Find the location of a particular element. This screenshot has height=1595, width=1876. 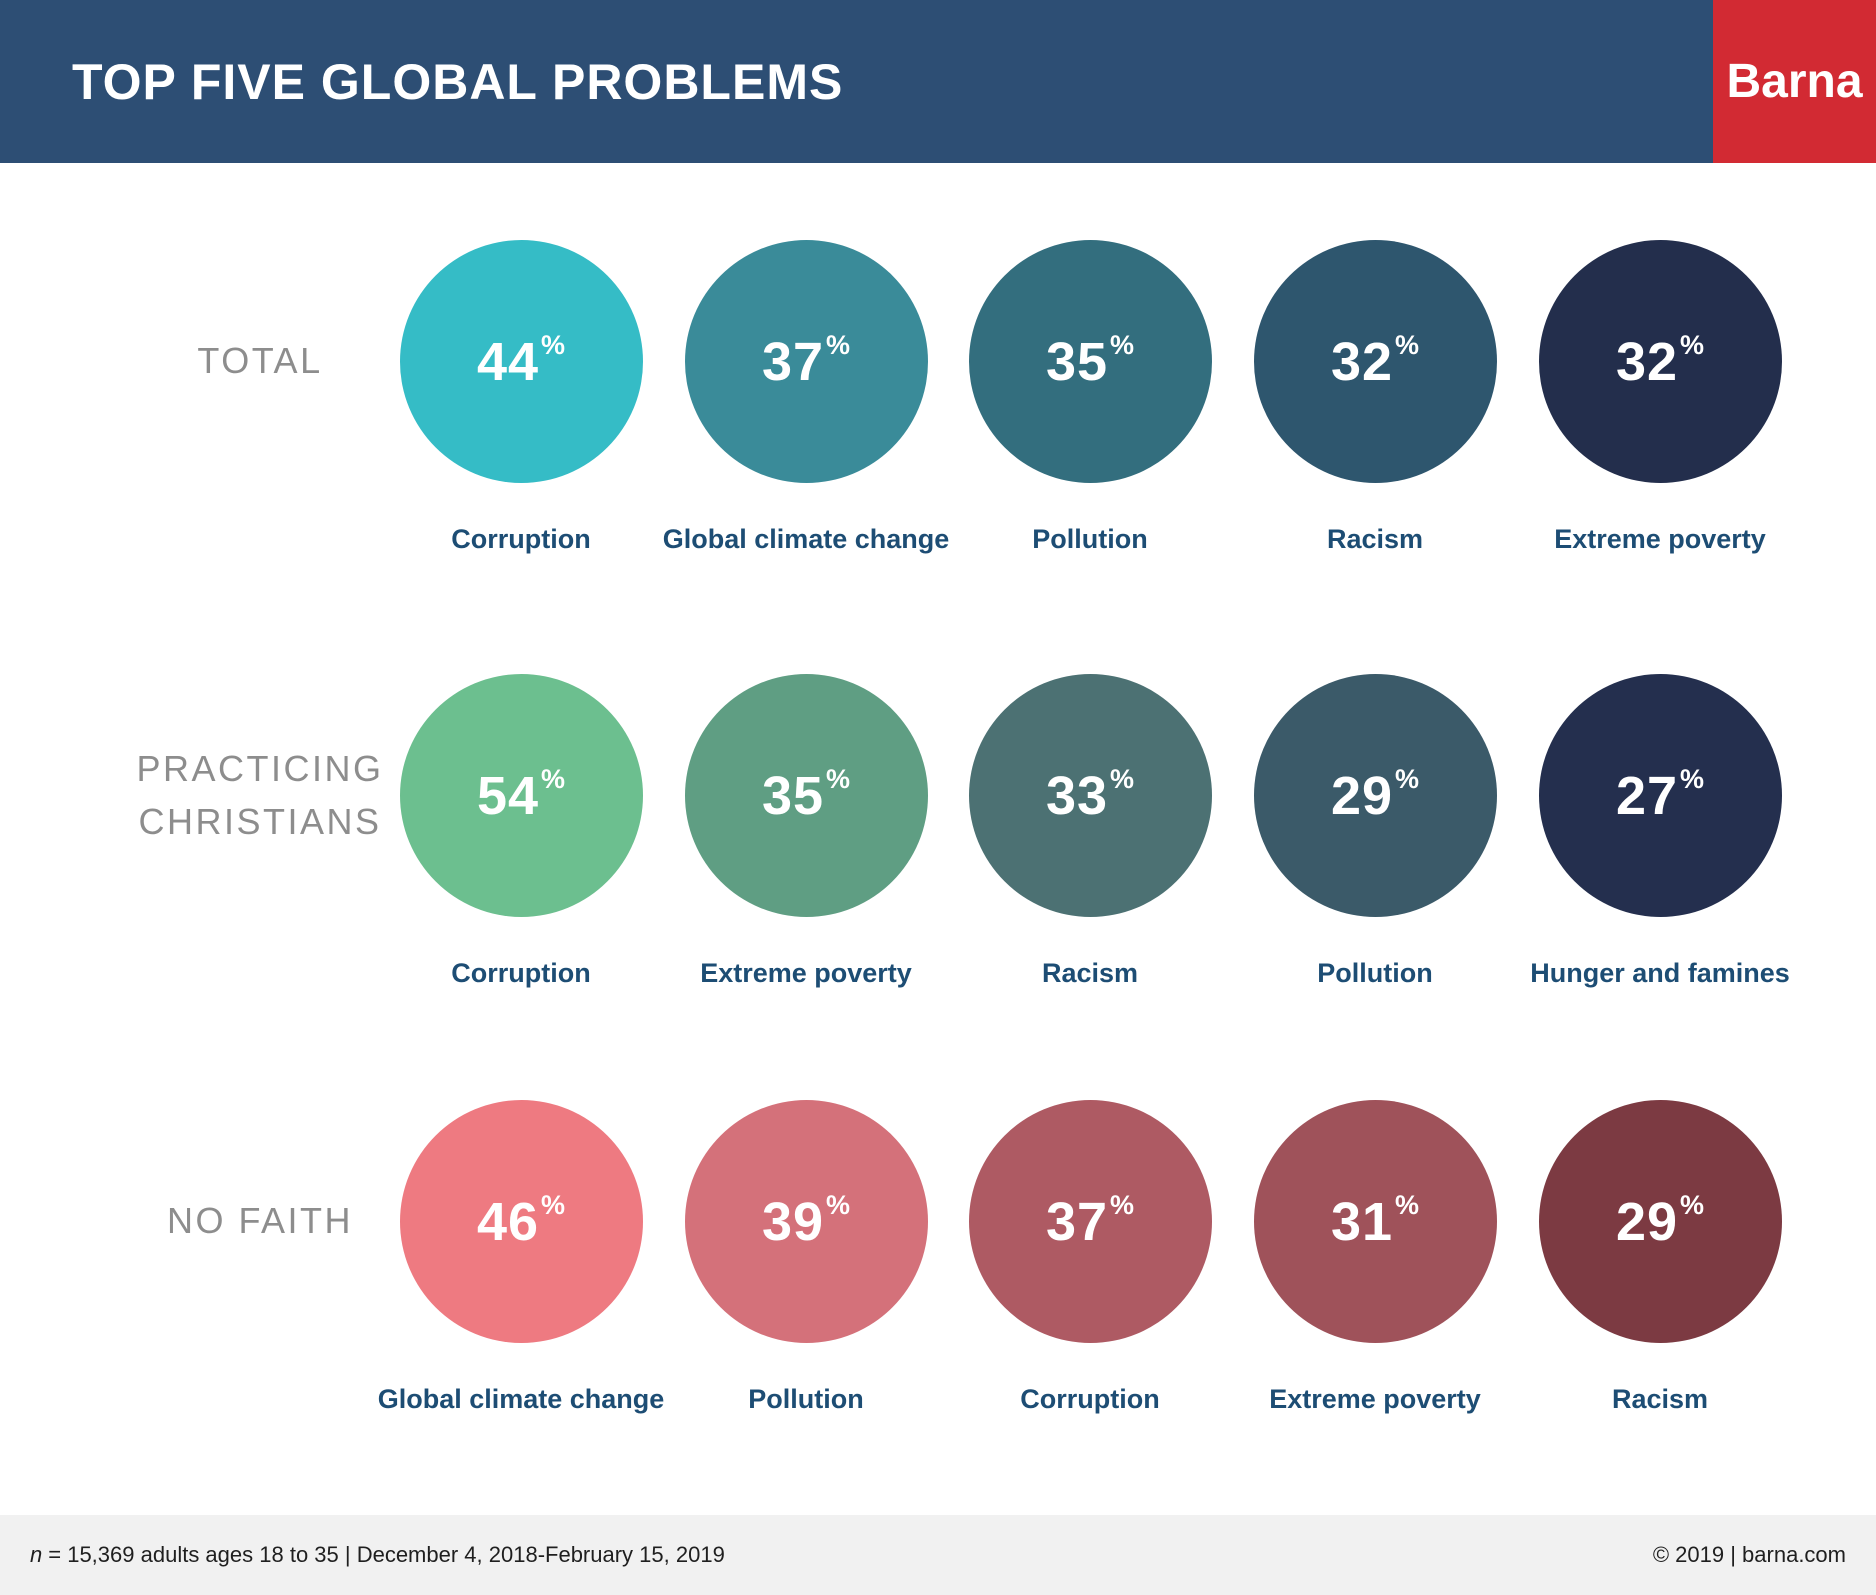

stat-value: 33 is located at coordinates (1077, 795).